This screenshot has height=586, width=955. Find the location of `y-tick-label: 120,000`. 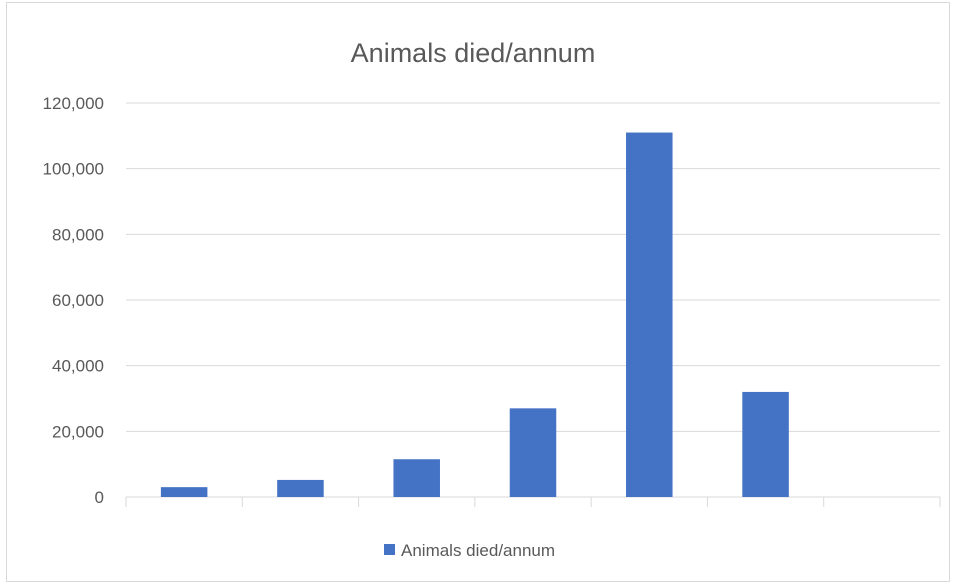

y-tick-label: 120,000 is located at coordinates (73, 103).